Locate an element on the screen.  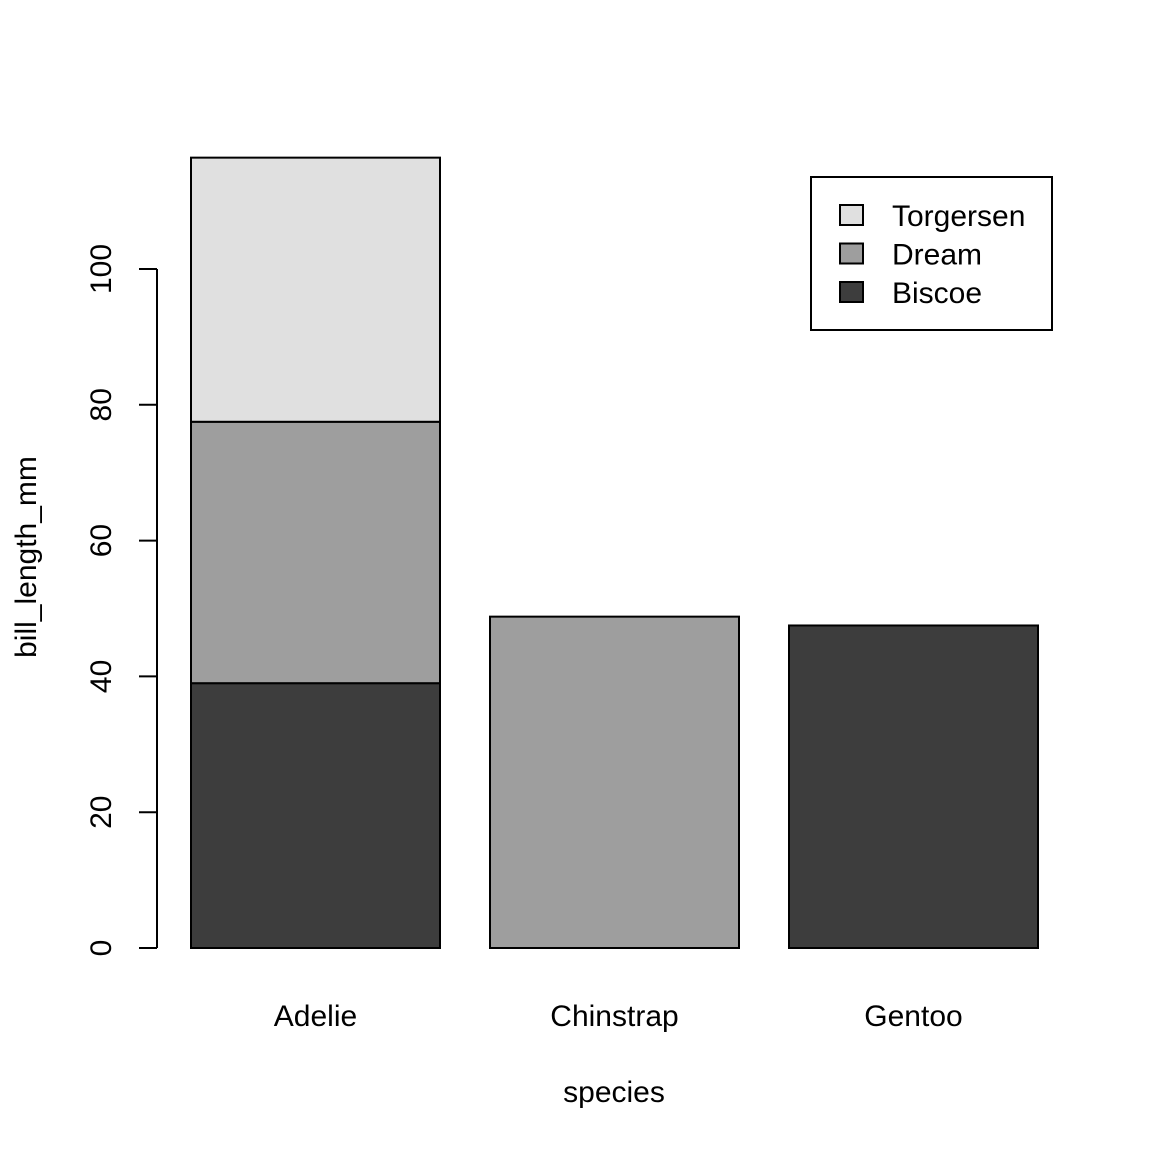
legend: Torgersen Dream Biscoe is located at coordinates (931, 253).